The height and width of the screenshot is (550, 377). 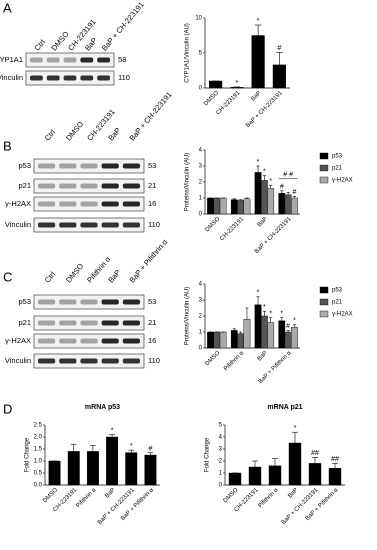 I want to click on row-label: CYP1A1, so click(x=11, y=59).